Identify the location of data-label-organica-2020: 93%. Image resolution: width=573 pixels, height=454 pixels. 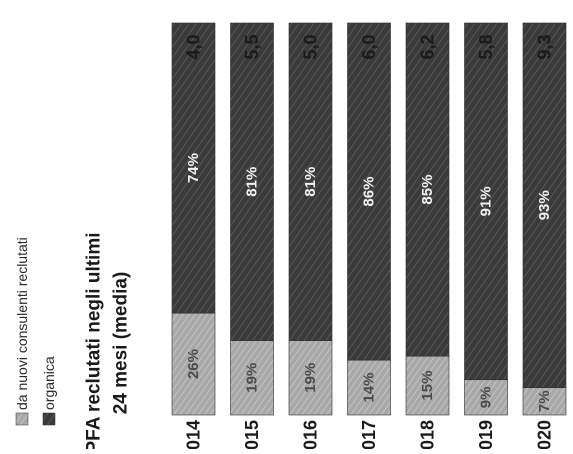
(544, 205).